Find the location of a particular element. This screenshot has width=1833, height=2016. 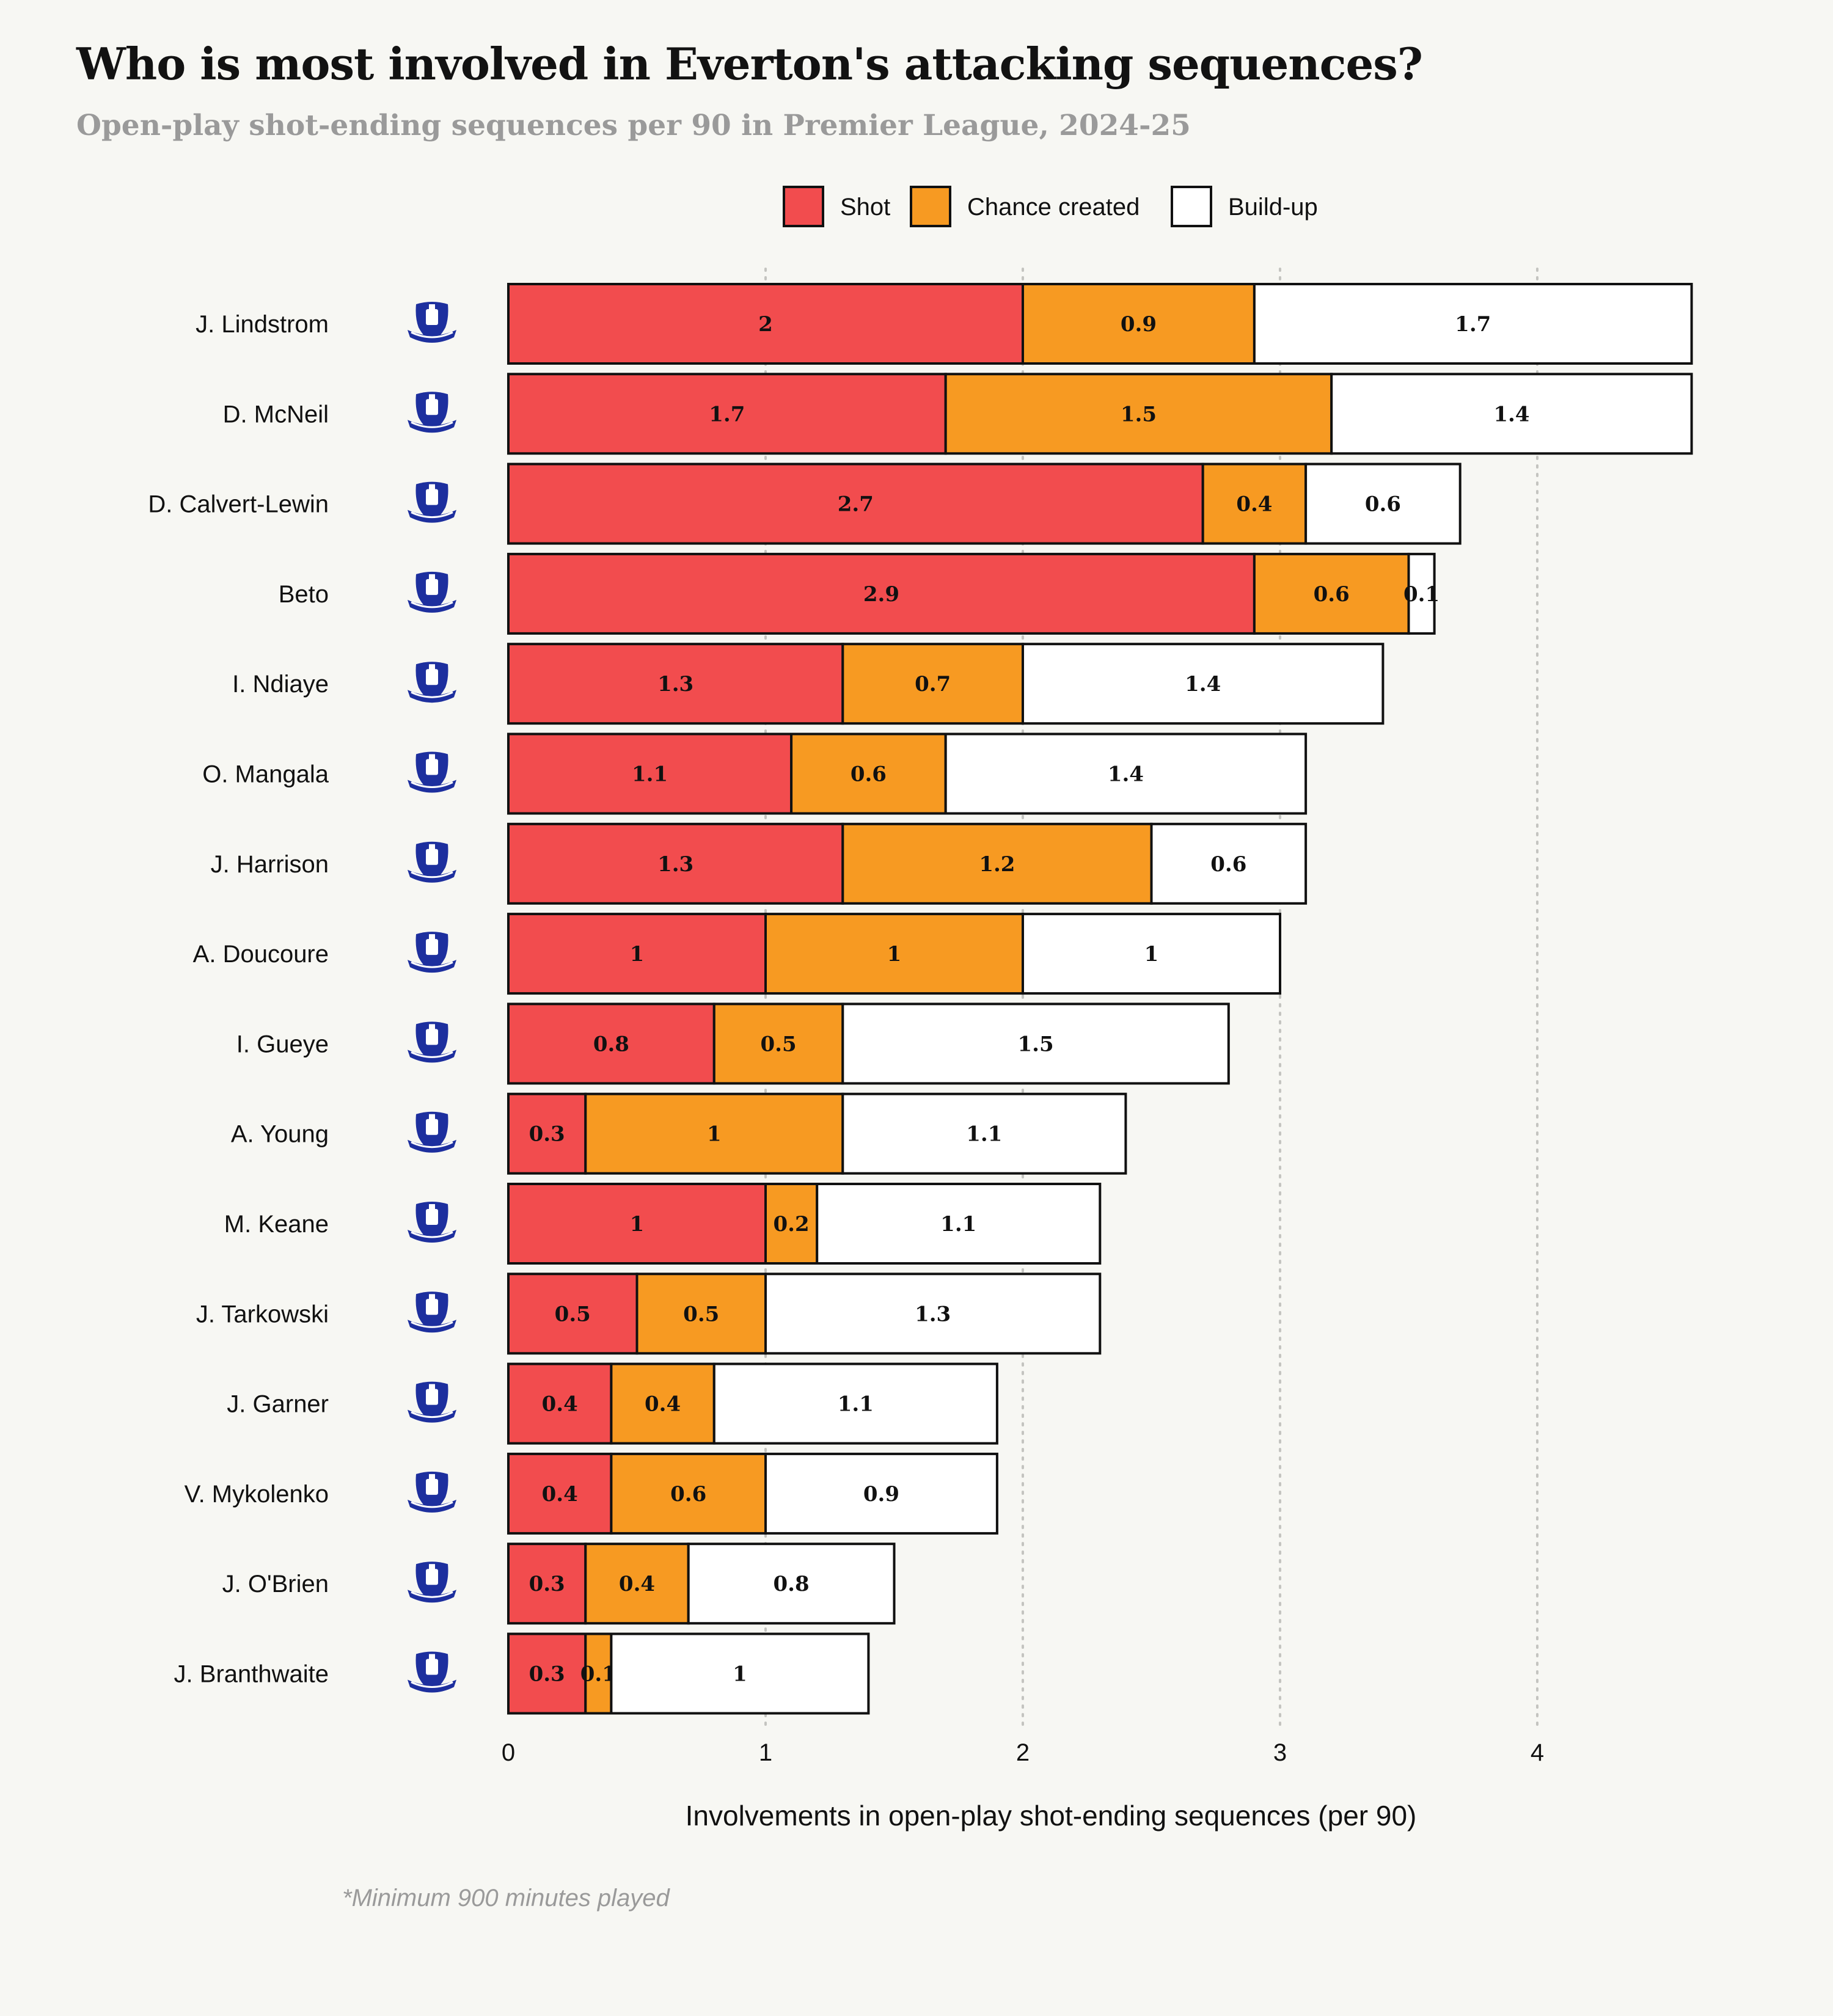

x-tick-label: 4 is located at coordinates (1537, 1752).